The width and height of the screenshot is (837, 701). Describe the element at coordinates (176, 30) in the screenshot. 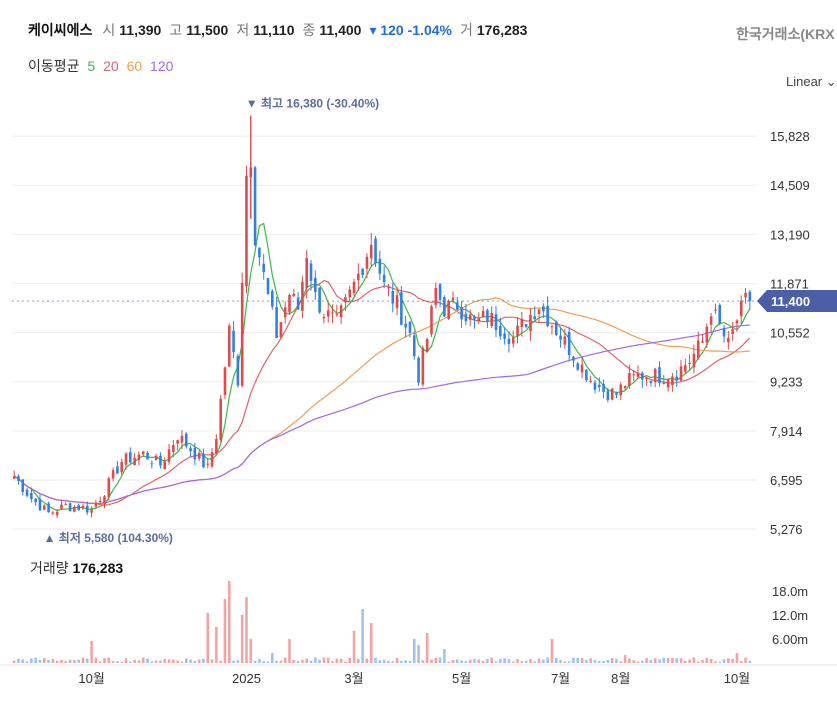

I see `high-label: 고` at that location.